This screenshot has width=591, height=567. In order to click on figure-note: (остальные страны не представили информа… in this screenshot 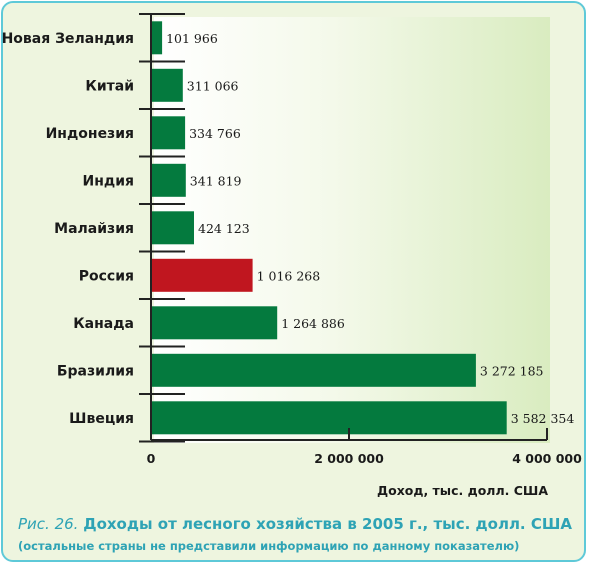, I will do `click(269, 546)`.